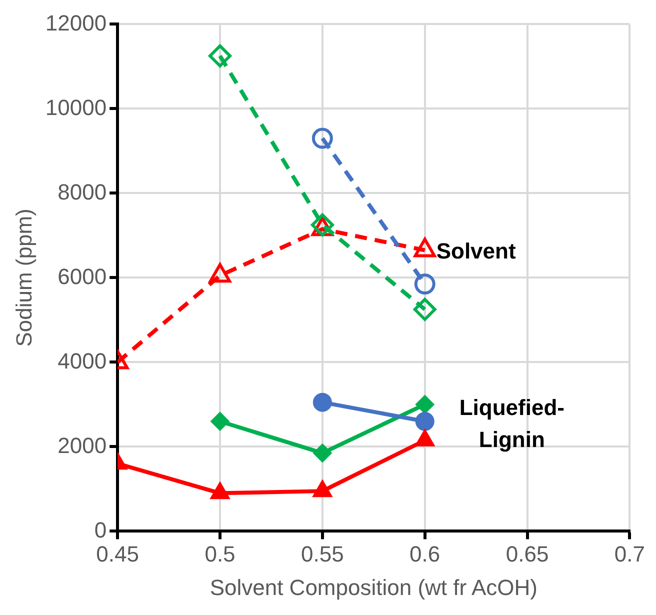 This screenshot has height=615, width=656. What do you see at coordinates (82, 276) in the screenshot?
I see `y-tick-label: 6000` at bounding box center [82, 276].